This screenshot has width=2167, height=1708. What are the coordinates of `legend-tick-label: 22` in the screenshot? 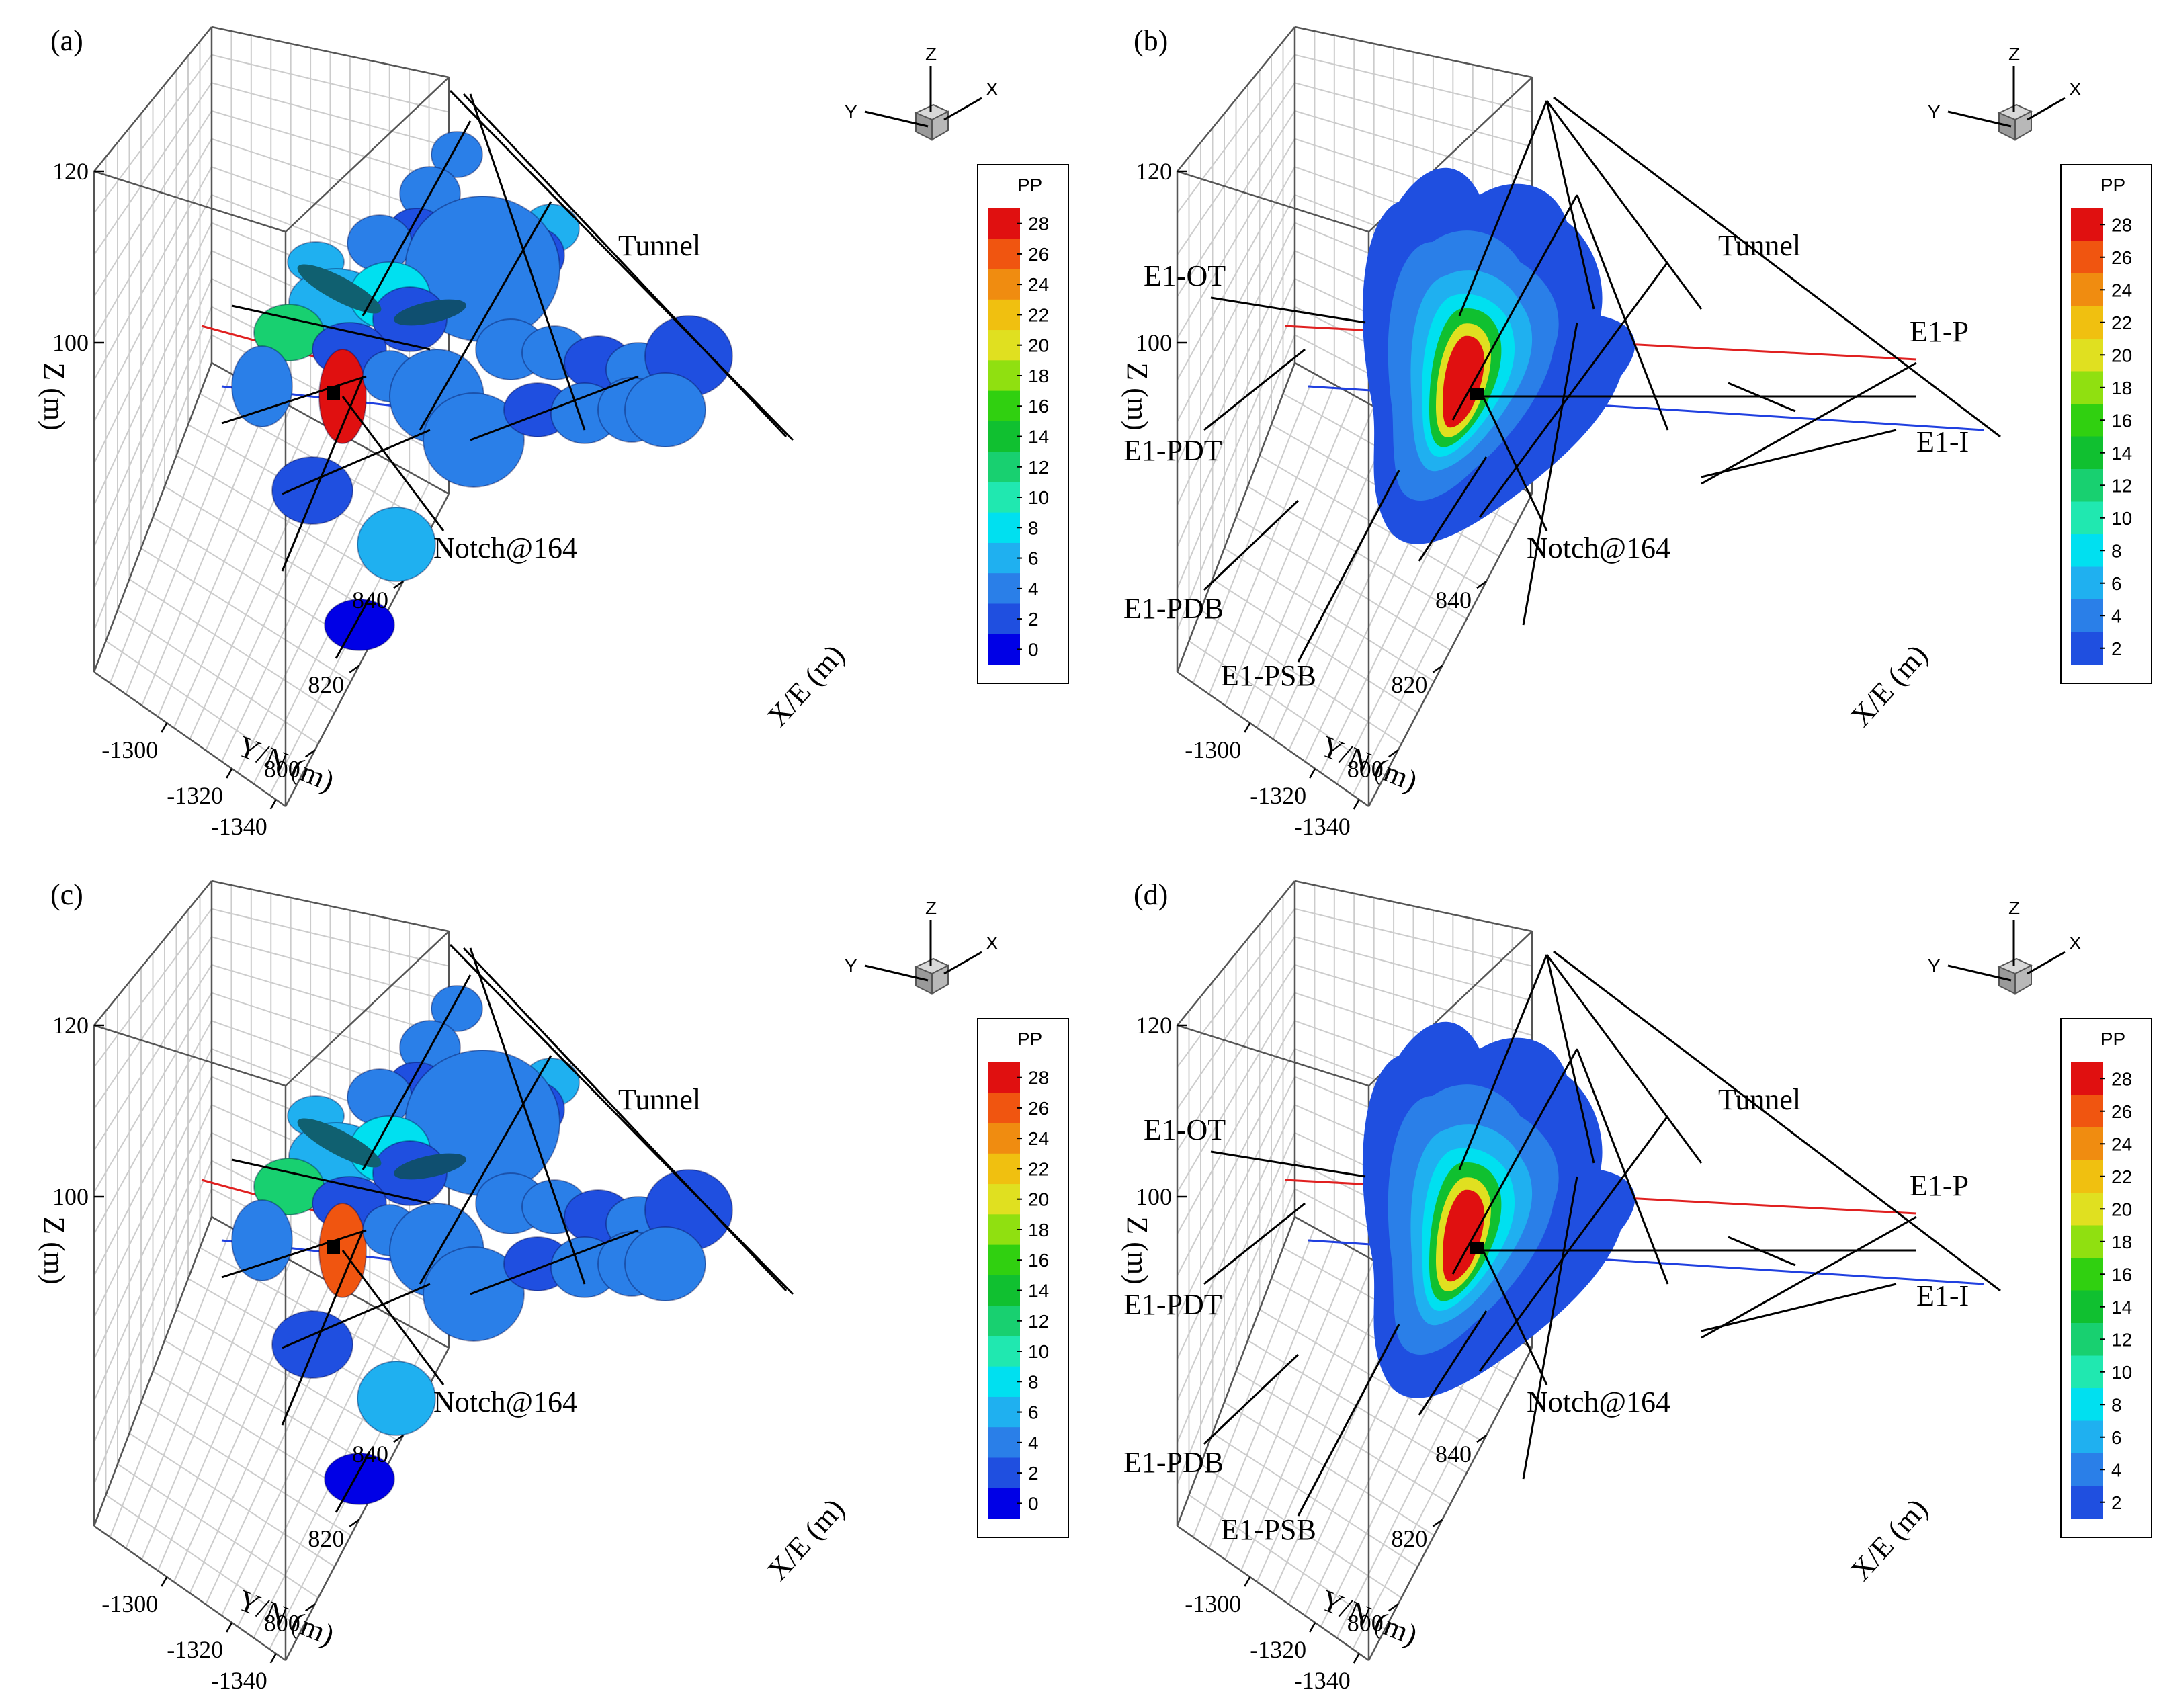 It's located at (2121, 1176).